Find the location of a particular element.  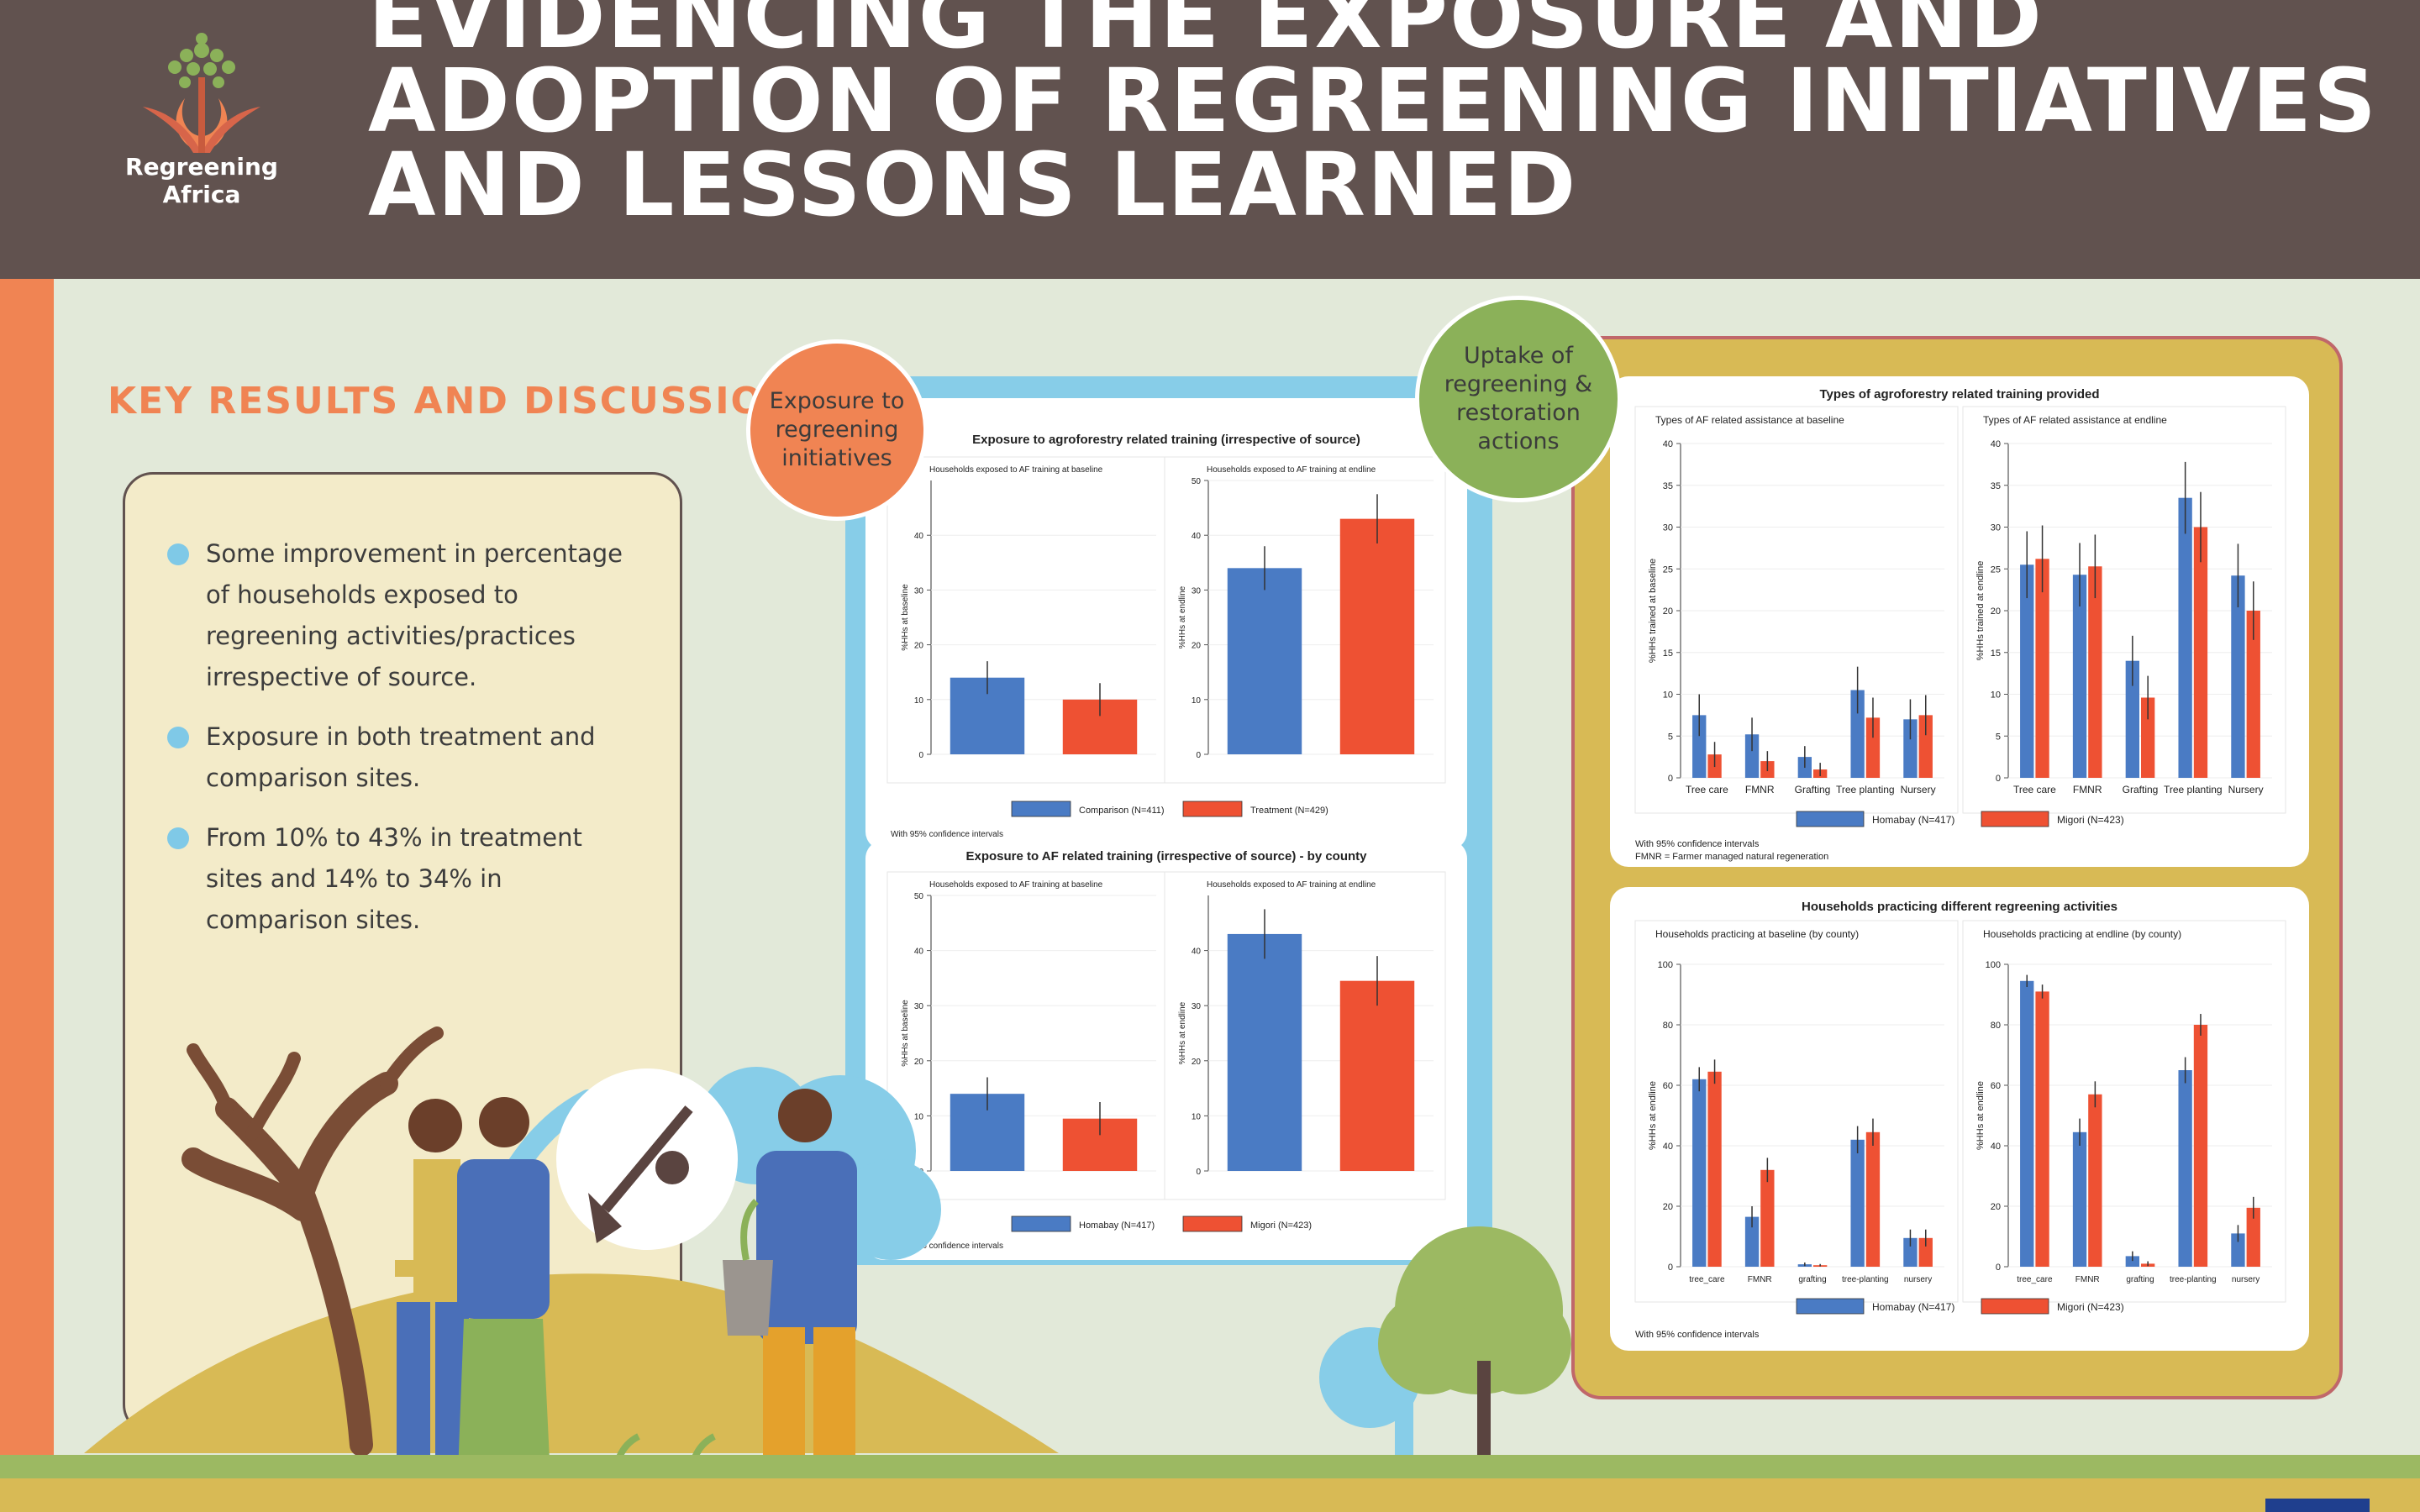

y-tick-label: 15 is located at coordinates (1996, 653).